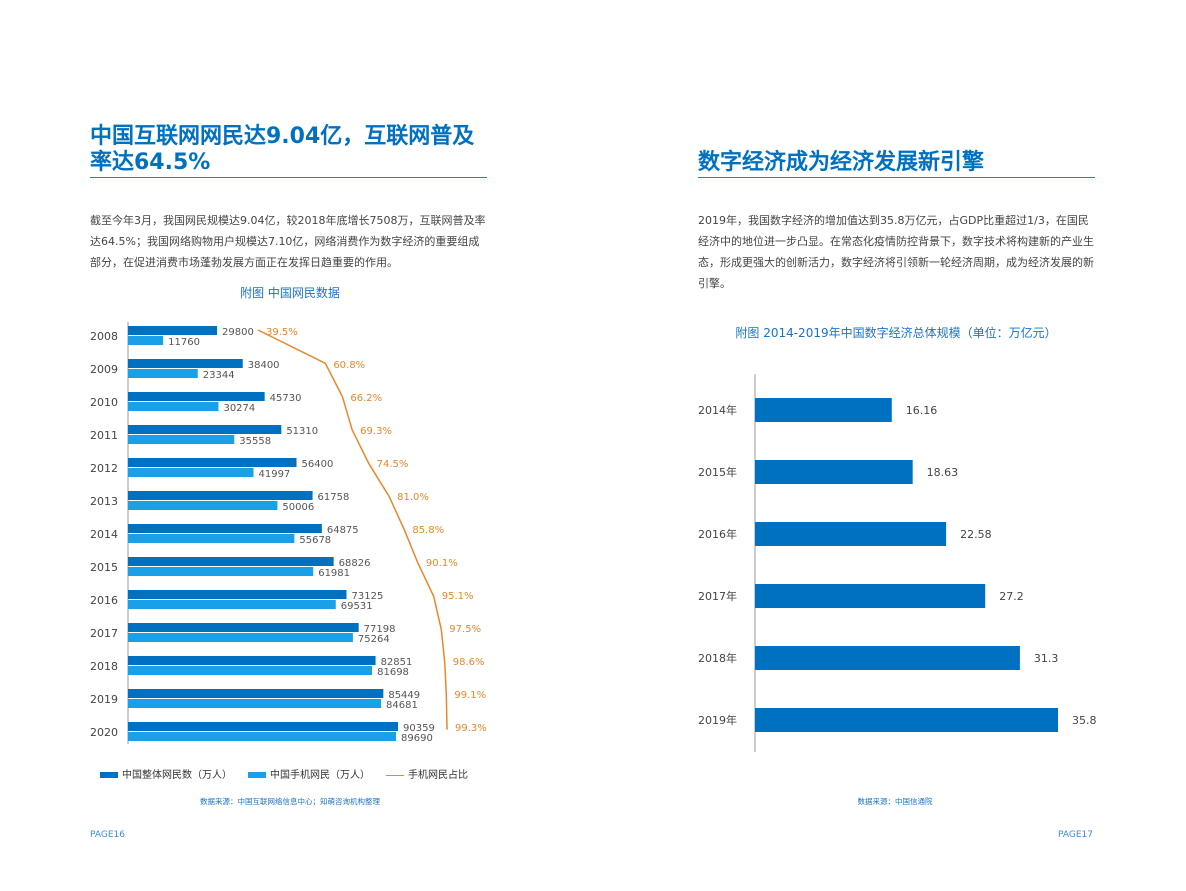 Image resolution: width=1186 pixels, height=891 pixels. Describe the element at coordinates (104, 336) in the screenshot. I see `year-tick-label: 2008` at that location.